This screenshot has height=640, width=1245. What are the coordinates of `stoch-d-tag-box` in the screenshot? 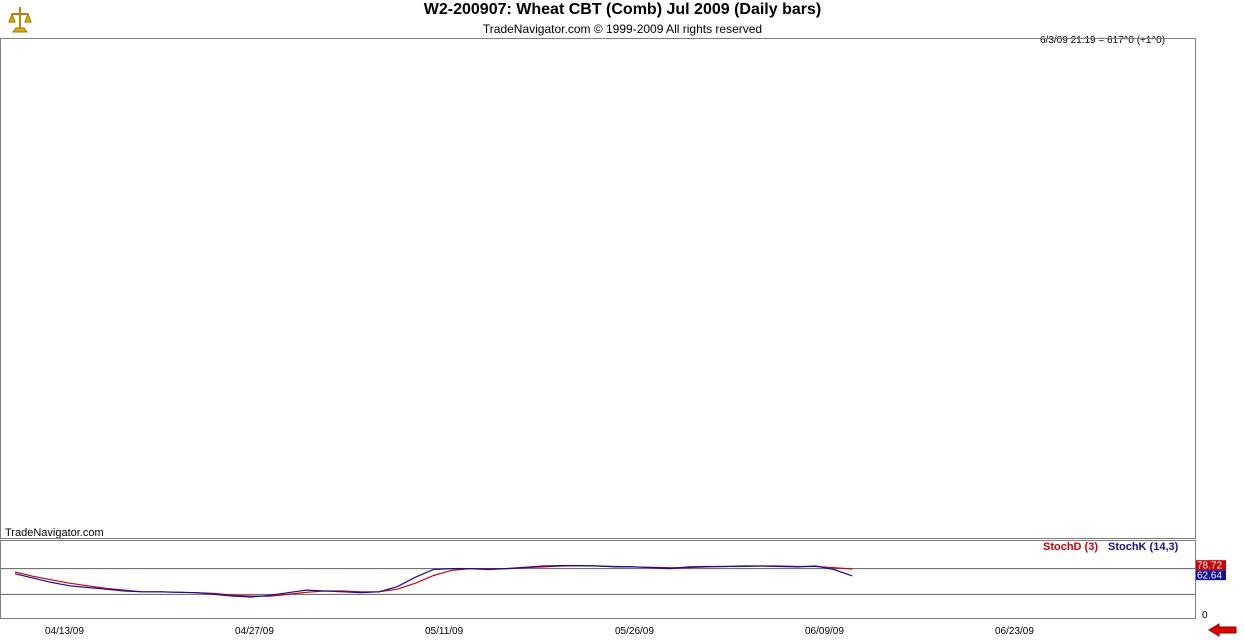 It's located at (1211, 565).